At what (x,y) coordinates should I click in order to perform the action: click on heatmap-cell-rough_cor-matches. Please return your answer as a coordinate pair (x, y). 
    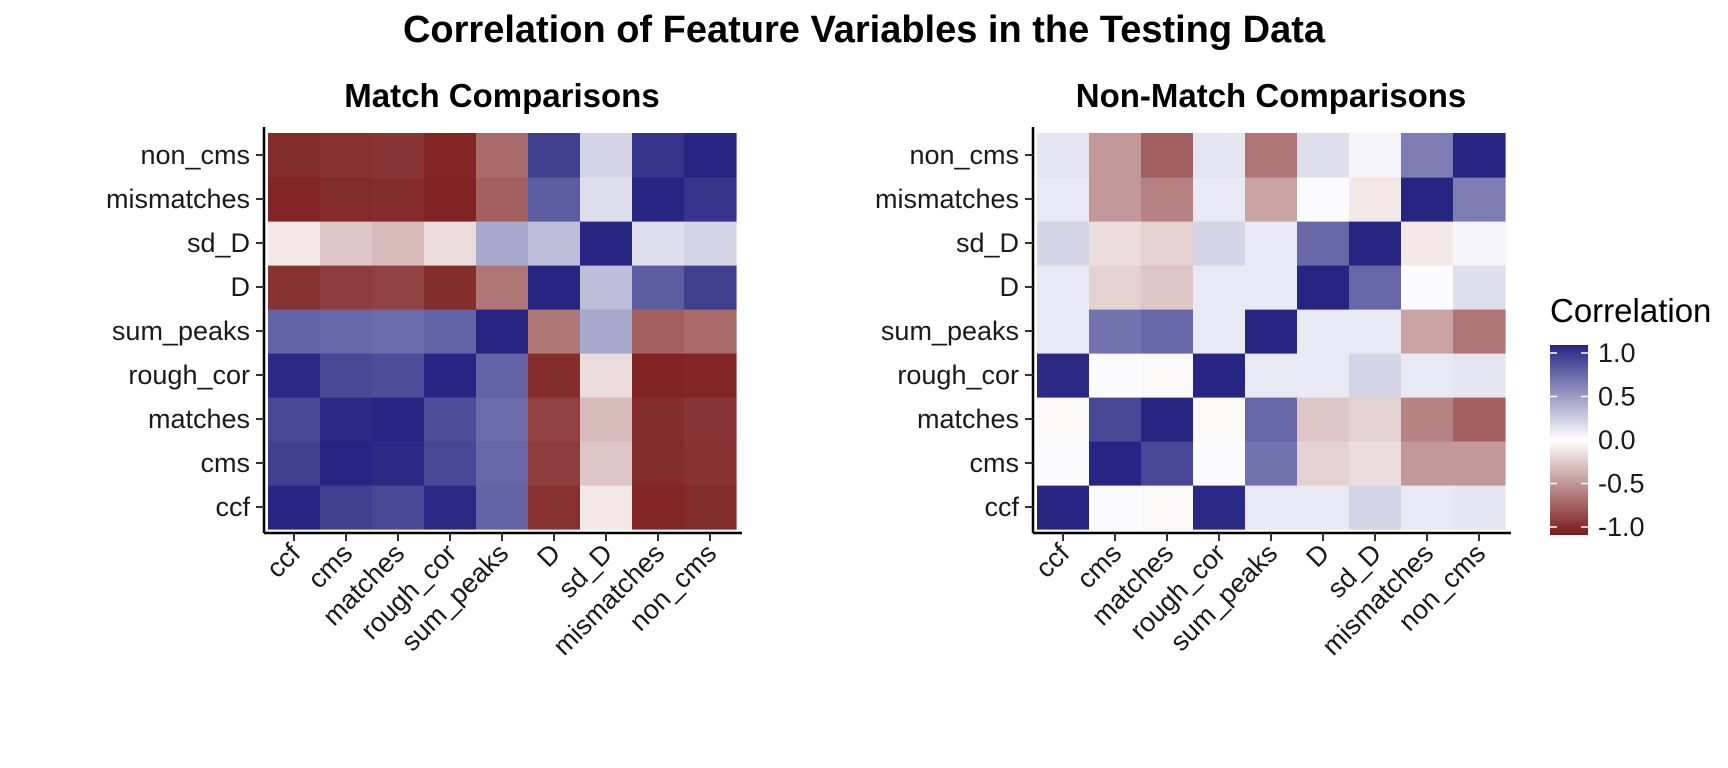
    Looking at the image, I should click on (450, 419).